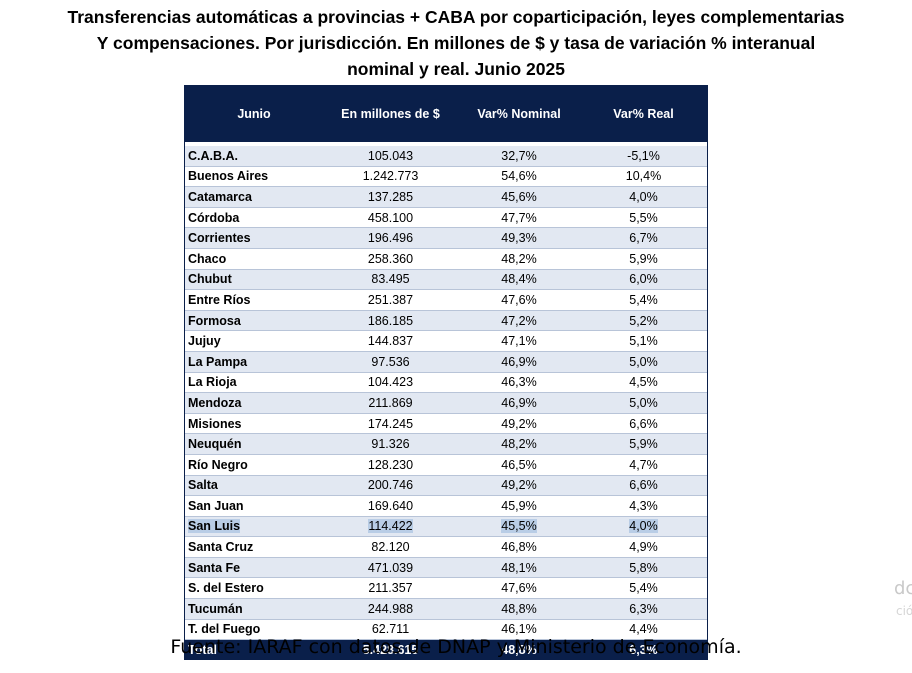 The width and height of the screenshot is (912, 673). I want to click on row-province: Córdoba, so click(214, 217).